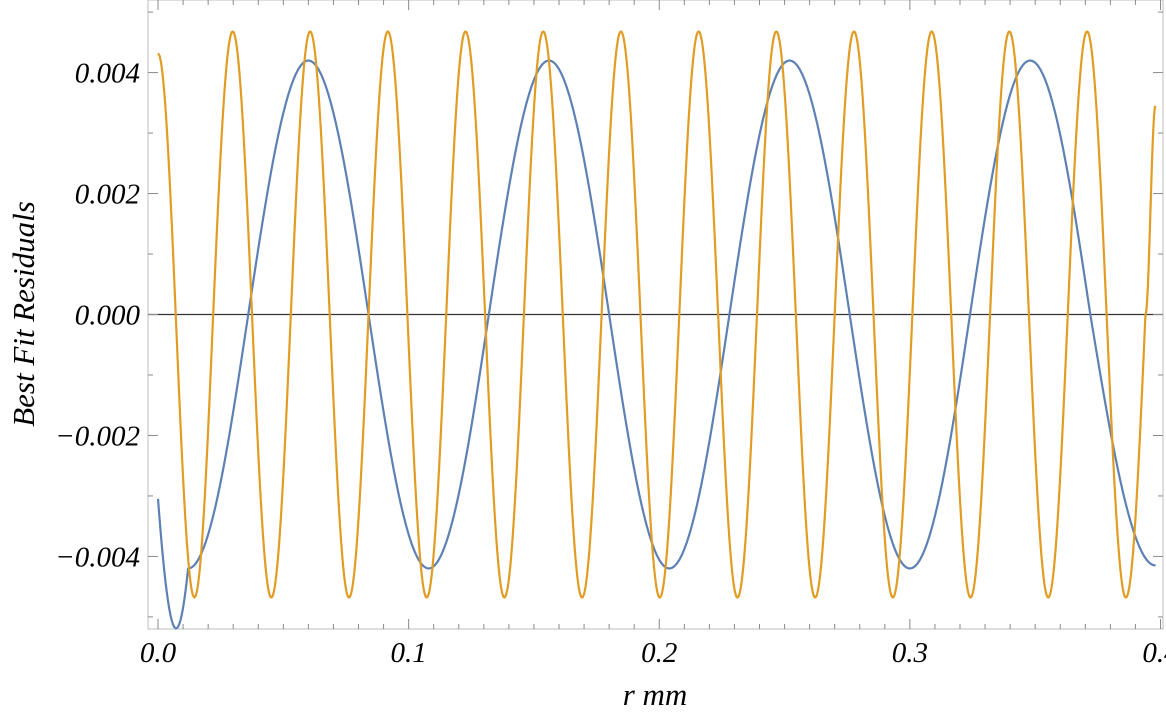  What do you see at coordinates (655, 694) in the screenshot?
I see `x-axis-title: r mm` at bounding box center [655, 694].